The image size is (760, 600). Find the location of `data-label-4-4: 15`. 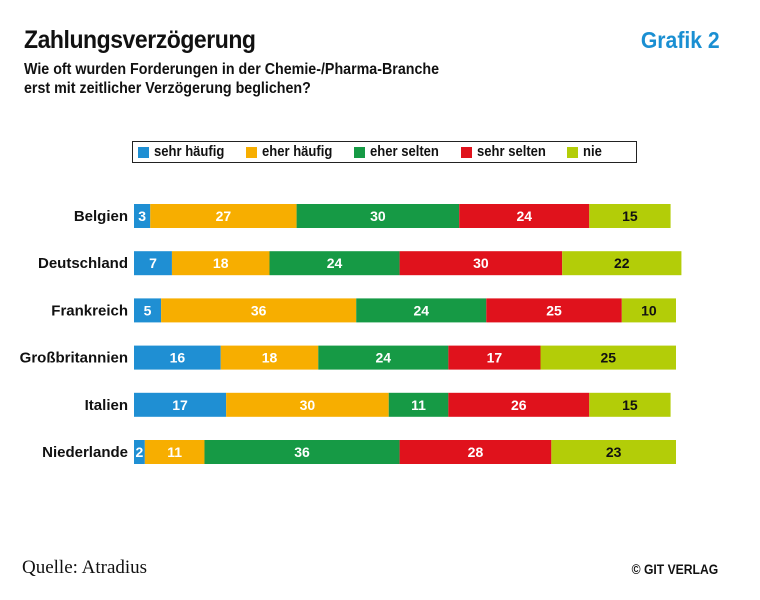

data-label-4-4: 15 is located at coordinates (630, 405).